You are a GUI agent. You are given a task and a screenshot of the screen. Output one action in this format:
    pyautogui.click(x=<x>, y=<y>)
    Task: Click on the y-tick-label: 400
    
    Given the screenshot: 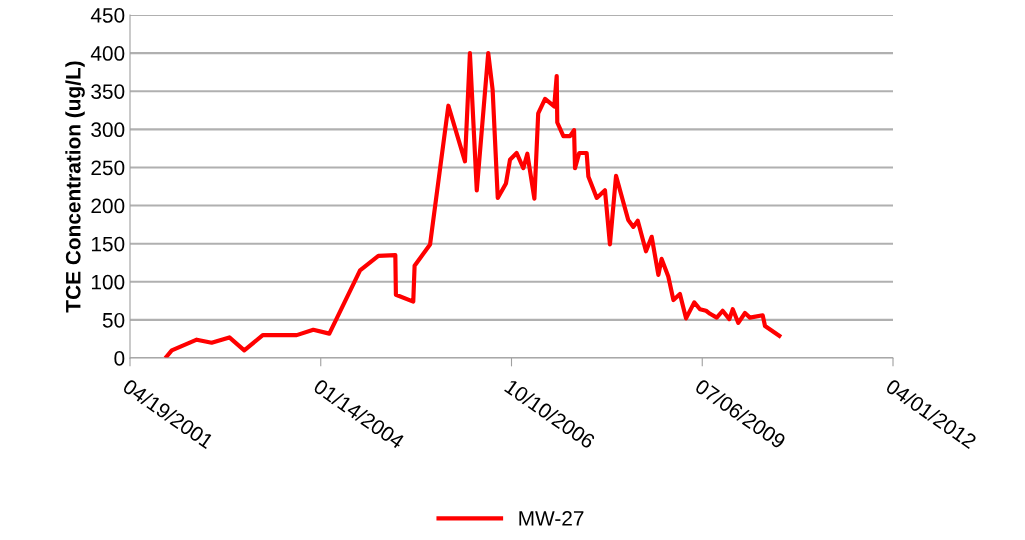 What is the action you would take?
    pyautogui.click(x=107, y=53)
    